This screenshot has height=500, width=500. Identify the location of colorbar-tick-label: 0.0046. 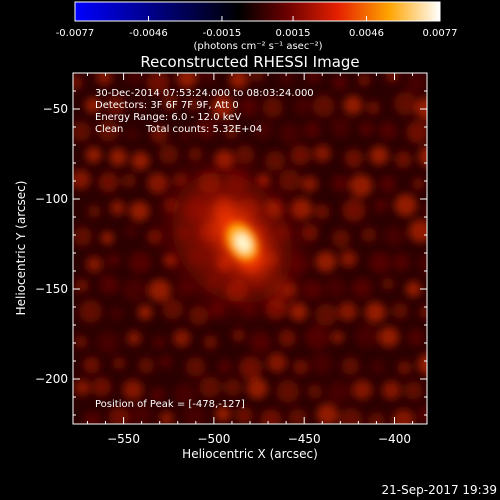
(366, 33).